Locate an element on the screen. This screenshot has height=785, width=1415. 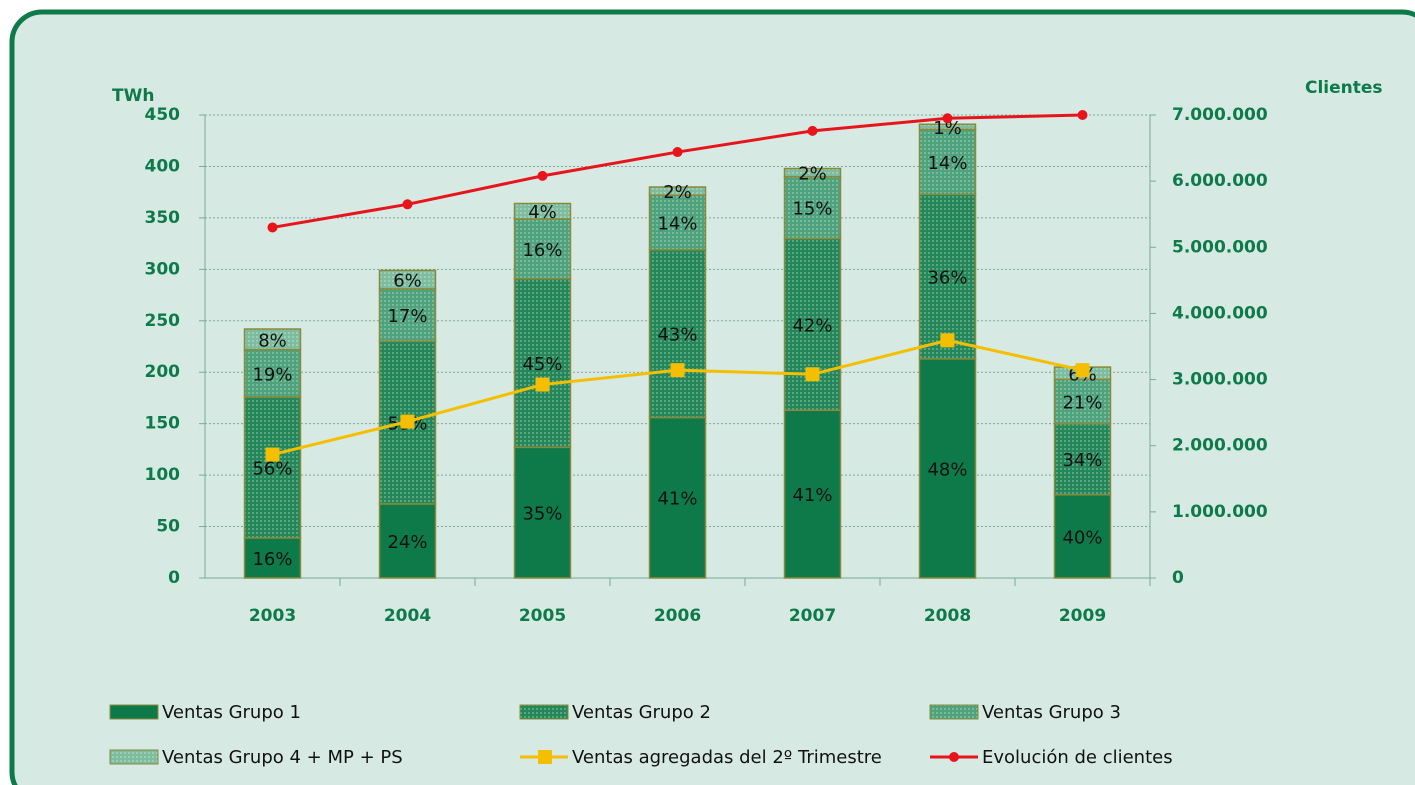
data-label: 19% is located at coordinates (272, 374).